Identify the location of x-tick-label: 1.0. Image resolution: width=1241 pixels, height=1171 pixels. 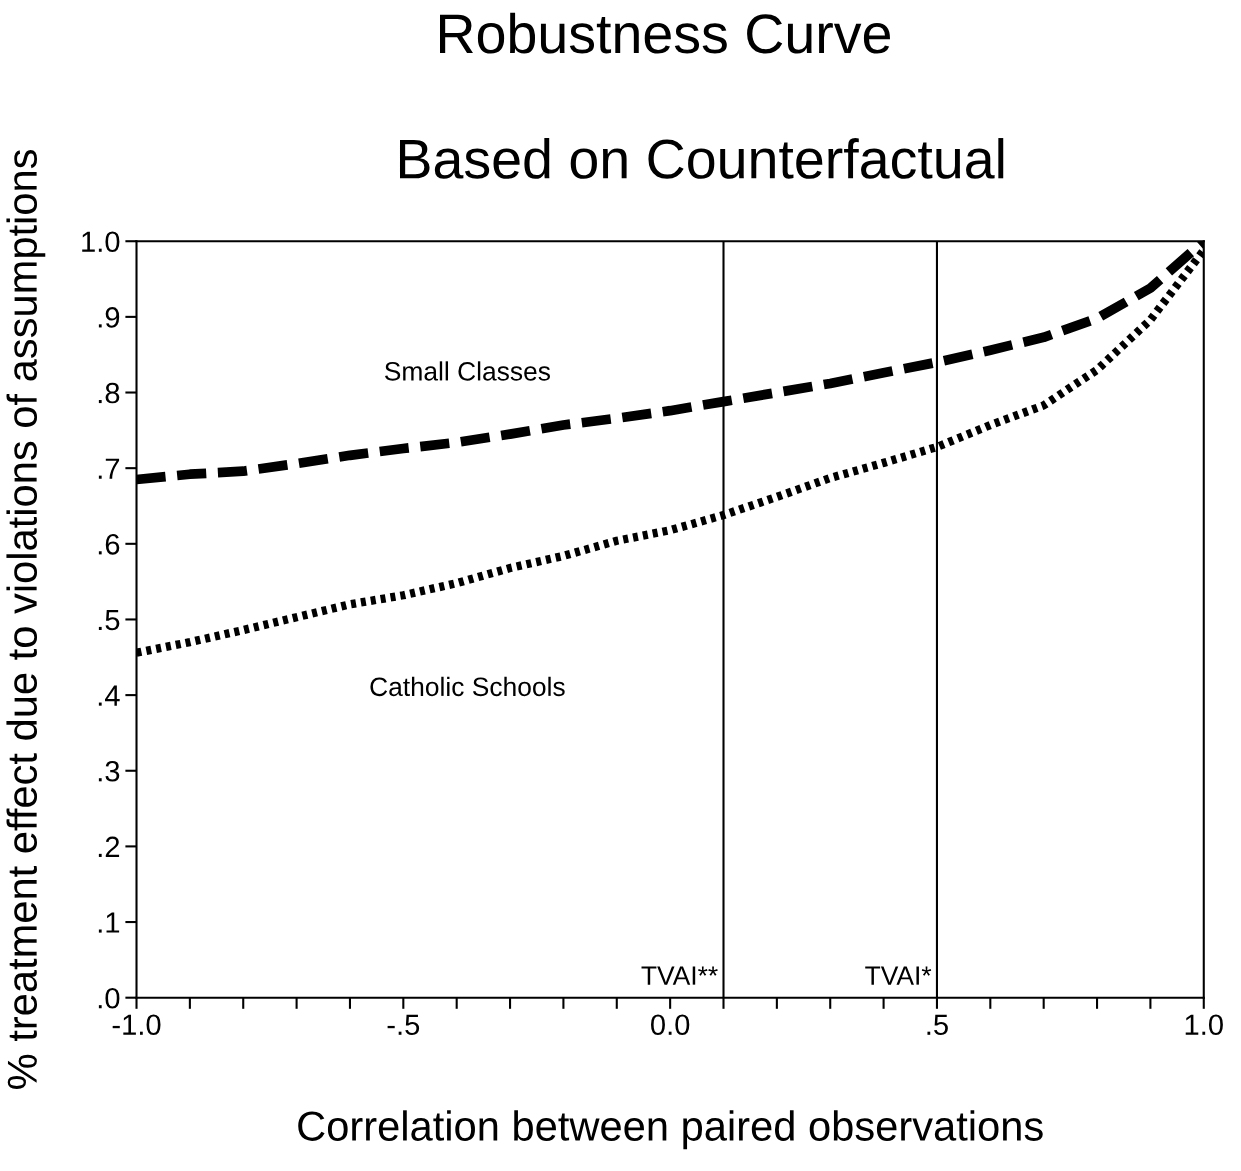
(1204, 1025).